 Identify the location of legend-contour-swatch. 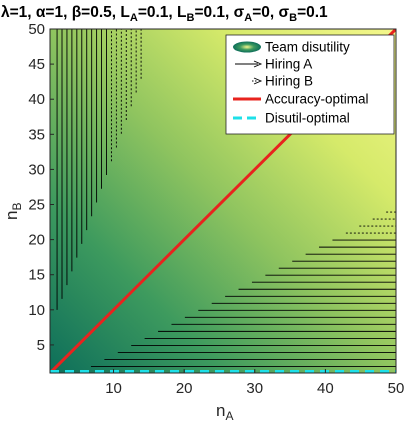
(247, 47).